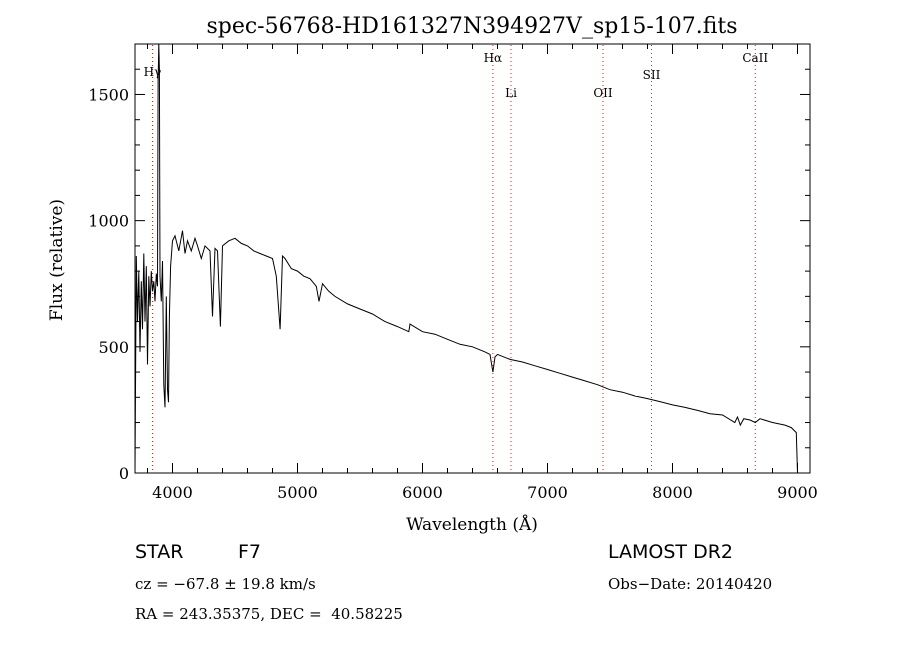 The width and height of the screenshot is (900, 650). What do you see at coordinates (225, 584) in the screenshot?
I see `redshift-velocity: cz = −67.8 ± 19.8 km/s` at bounding box center [225, 584].